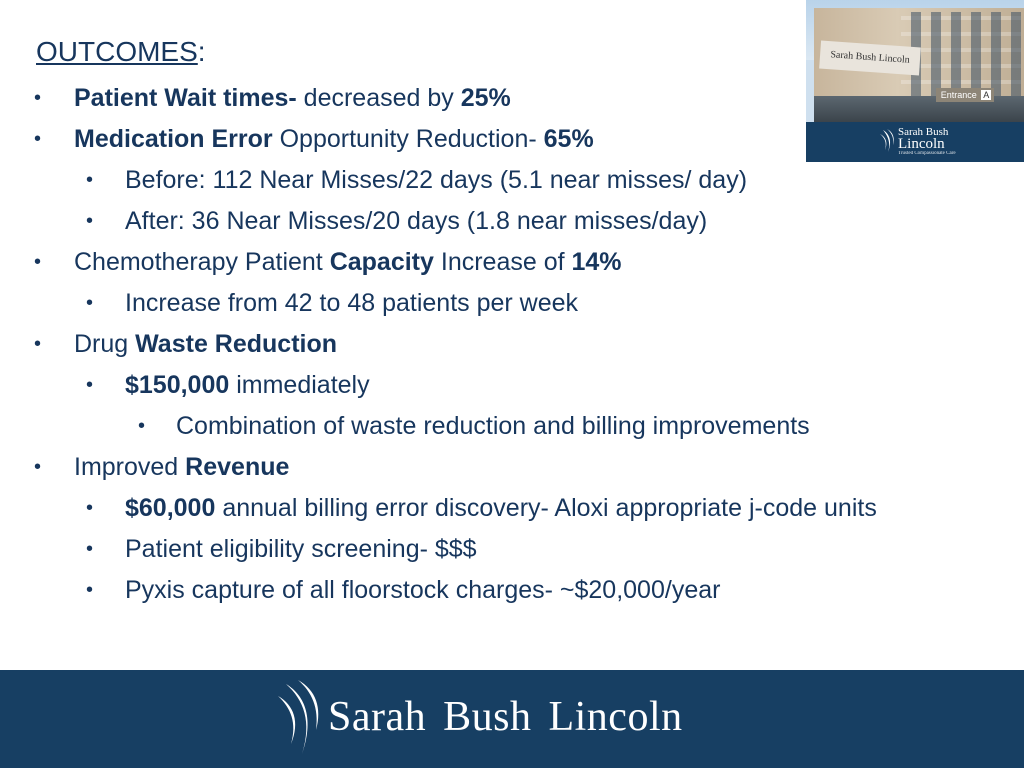 The image size is (1024, 768). I want to click on slide-title: OUTCOMES:, so click(121, 52).